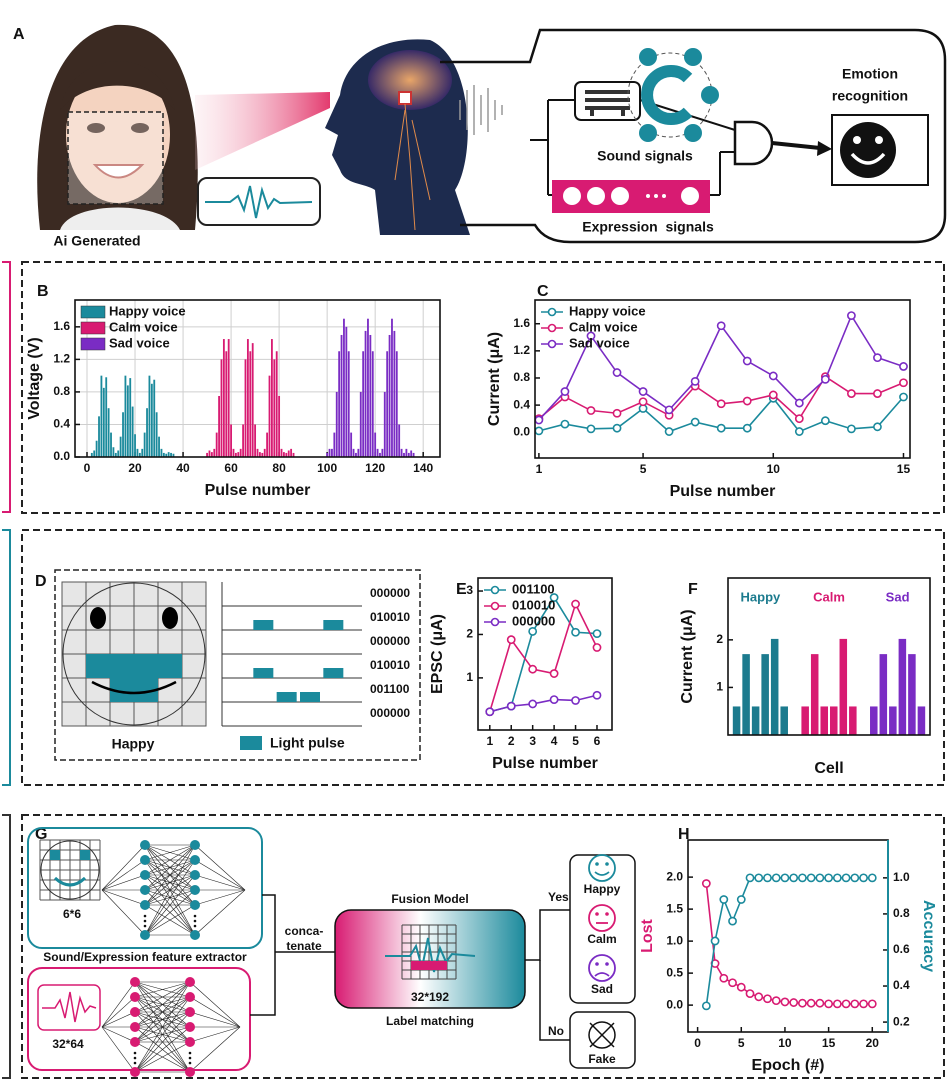  Describe the element at coordinates (607, 103) in the screenshot. I see `speaker-icon` at that location.